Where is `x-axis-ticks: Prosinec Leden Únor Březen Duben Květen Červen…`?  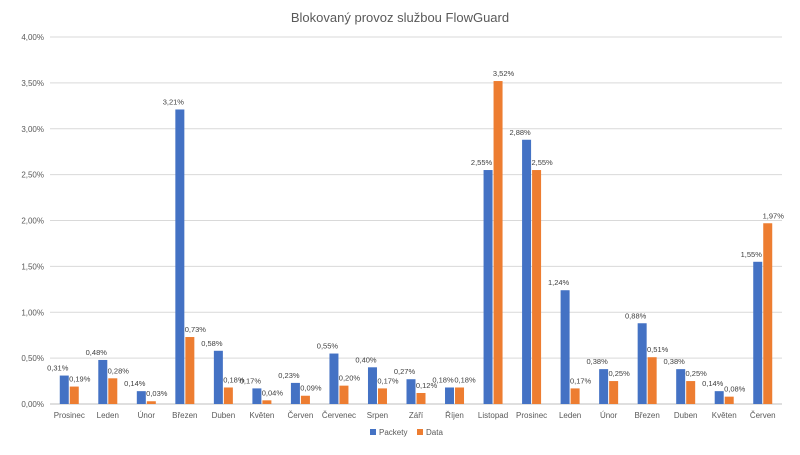 x-axis-ticks: Prosinec Leden Únor Březen Duben Květen Červen… is located at coordinates (415, 415).